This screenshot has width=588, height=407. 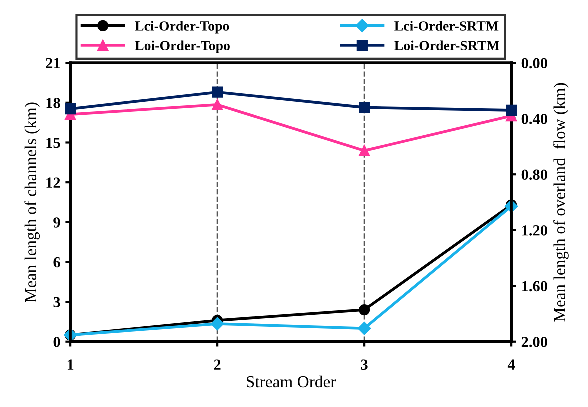 I want to click on y-tick-label: 15, so click(x=53, y=143).